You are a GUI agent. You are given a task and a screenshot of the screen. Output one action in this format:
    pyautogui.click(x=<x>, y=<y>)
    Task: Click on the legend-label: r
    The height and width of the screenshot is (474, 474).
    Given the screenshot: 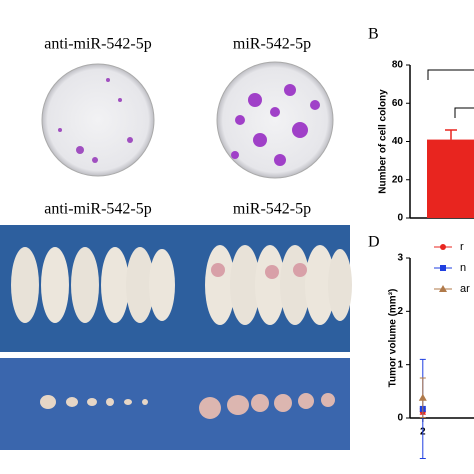 What is the action you would take?
    pyautogui.click(x=462, y=247)
    